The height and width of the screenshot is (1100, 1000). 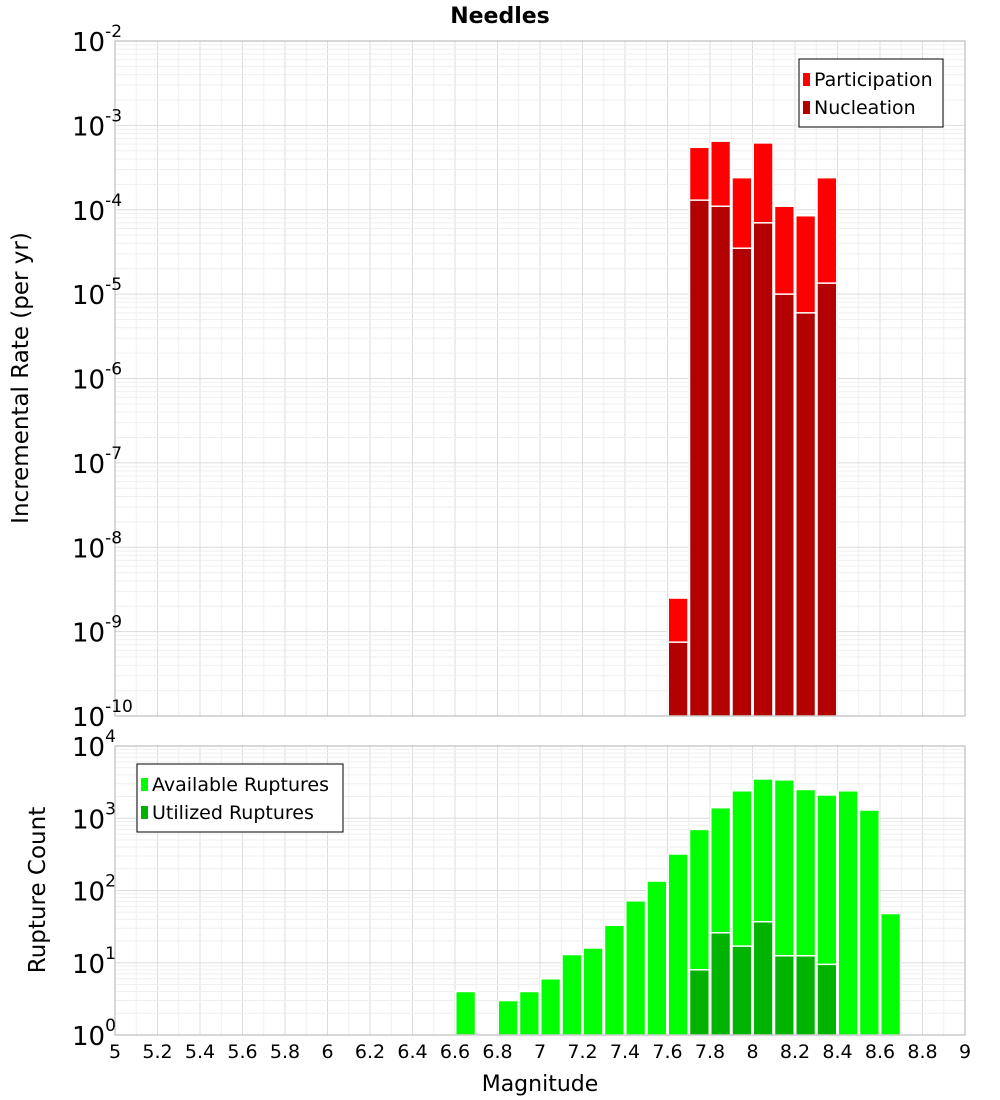 I want to click on bottom-legend, so click(x=240, y=798).